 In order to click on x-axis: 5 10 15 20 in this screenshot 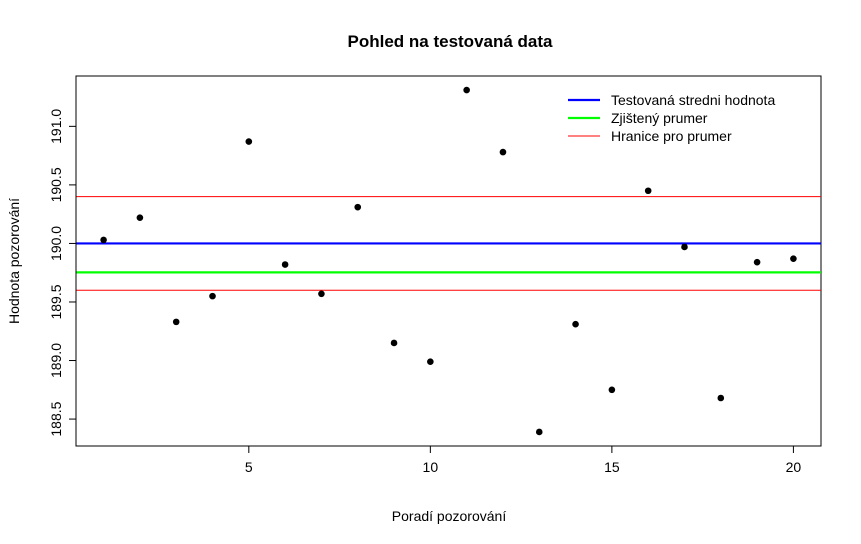, I will do `click(523, 460)`.